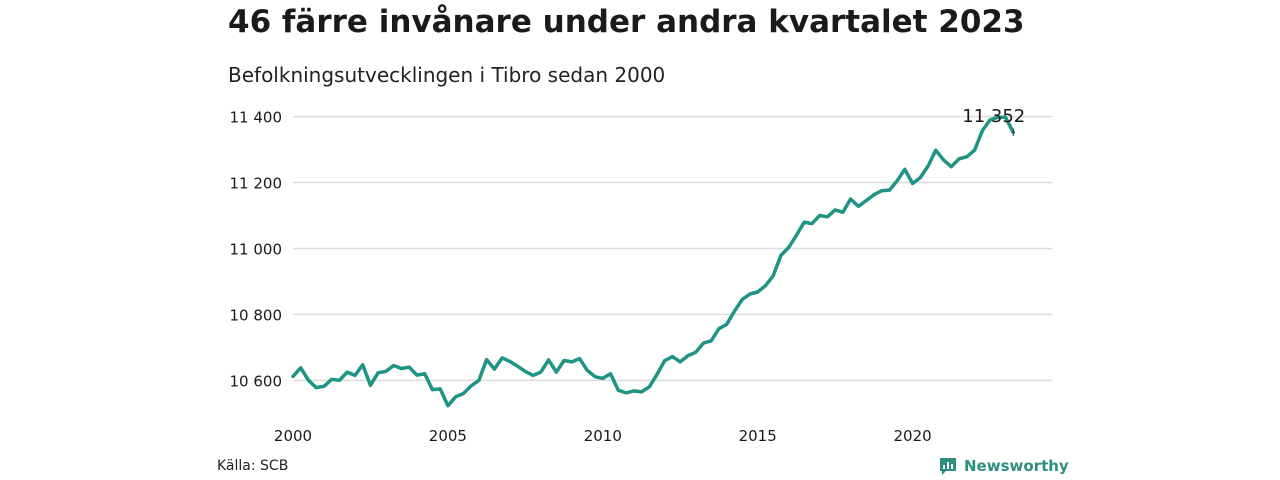 Image resolution: width=1280 pixels, height=480 pixels. Describe the element at coordinates (912, 436) in the screenshot. I see `x-tick-label: 2020` at that location.